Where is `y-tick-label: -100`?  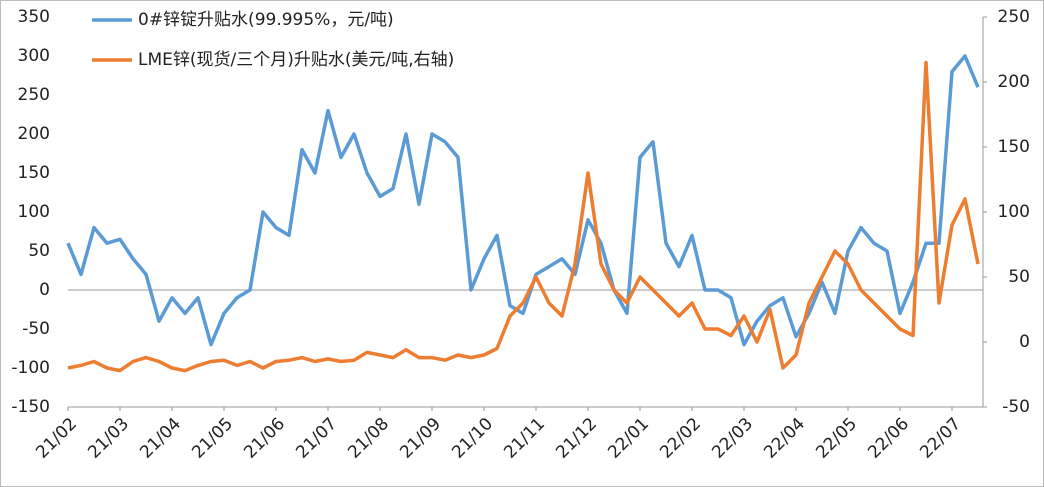
y-tick-label: -100 is located at coordinates (30, 368).